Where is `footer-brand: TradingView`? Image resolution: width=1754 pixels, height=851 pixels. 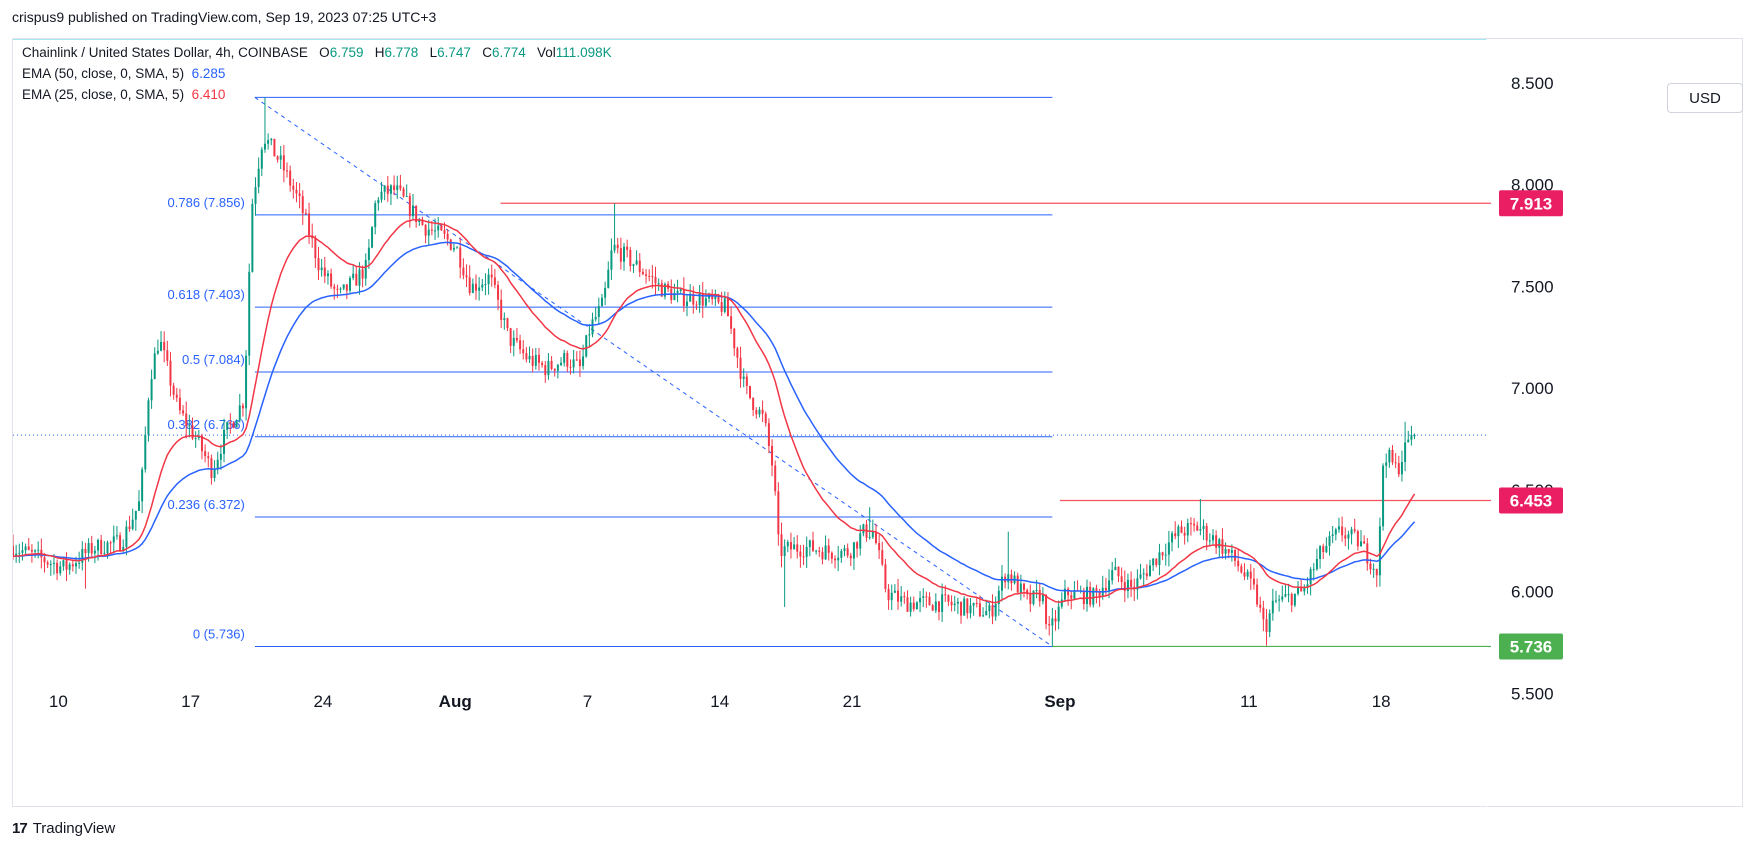 footer-brand: TradingView is located at coordinates (74, 828).